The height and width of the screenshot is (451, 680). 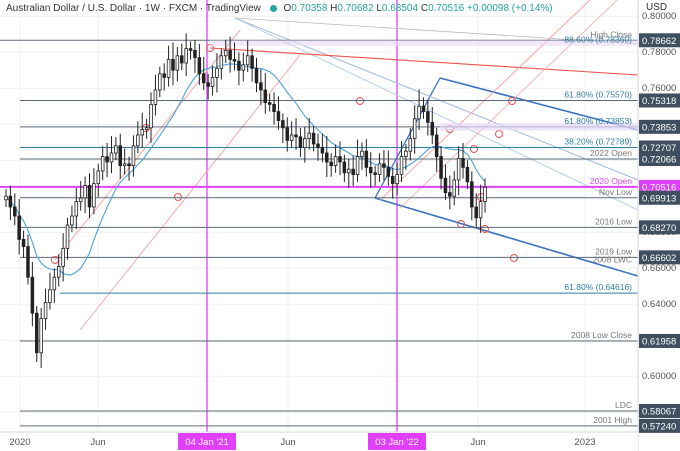 I want to click on currency-selector: USD, so click(x=657, y=7).